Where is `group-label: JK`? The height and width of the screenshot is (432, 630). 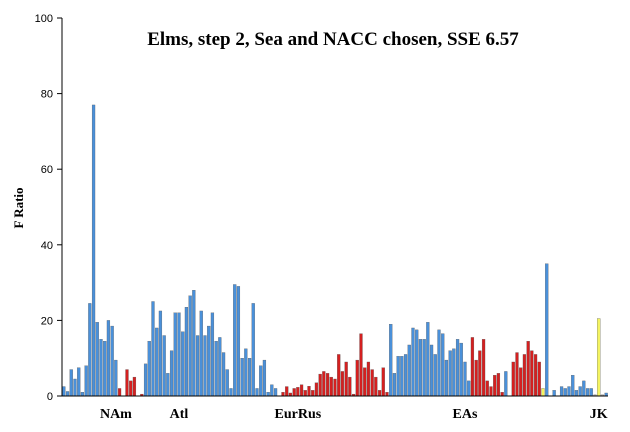
group-label: JK is located at coordinates (599, 414).